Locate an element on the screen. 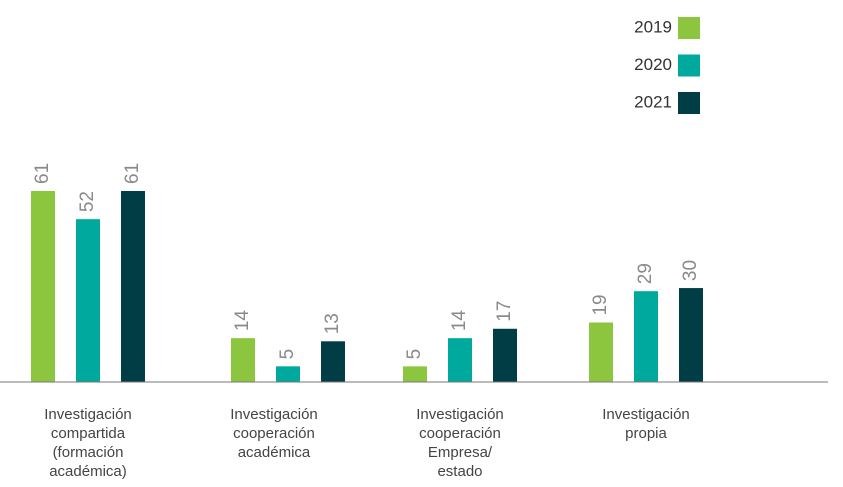 The height and width of the screenshot is (487, 843). category-line: estado is located at coordinates (459, 471).